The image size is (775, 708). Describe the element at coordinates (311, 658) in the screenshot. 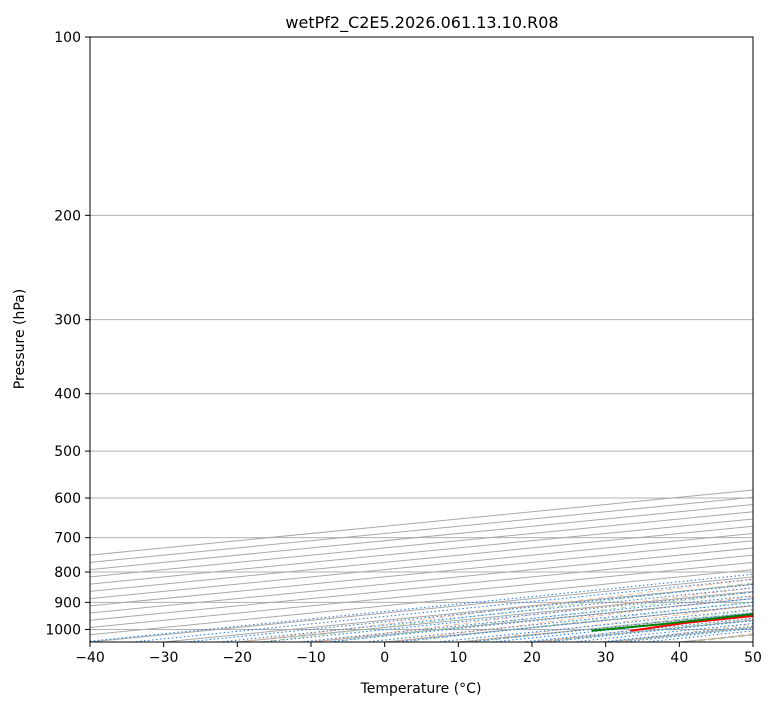

I see `x-tick-label: −10` at that location.